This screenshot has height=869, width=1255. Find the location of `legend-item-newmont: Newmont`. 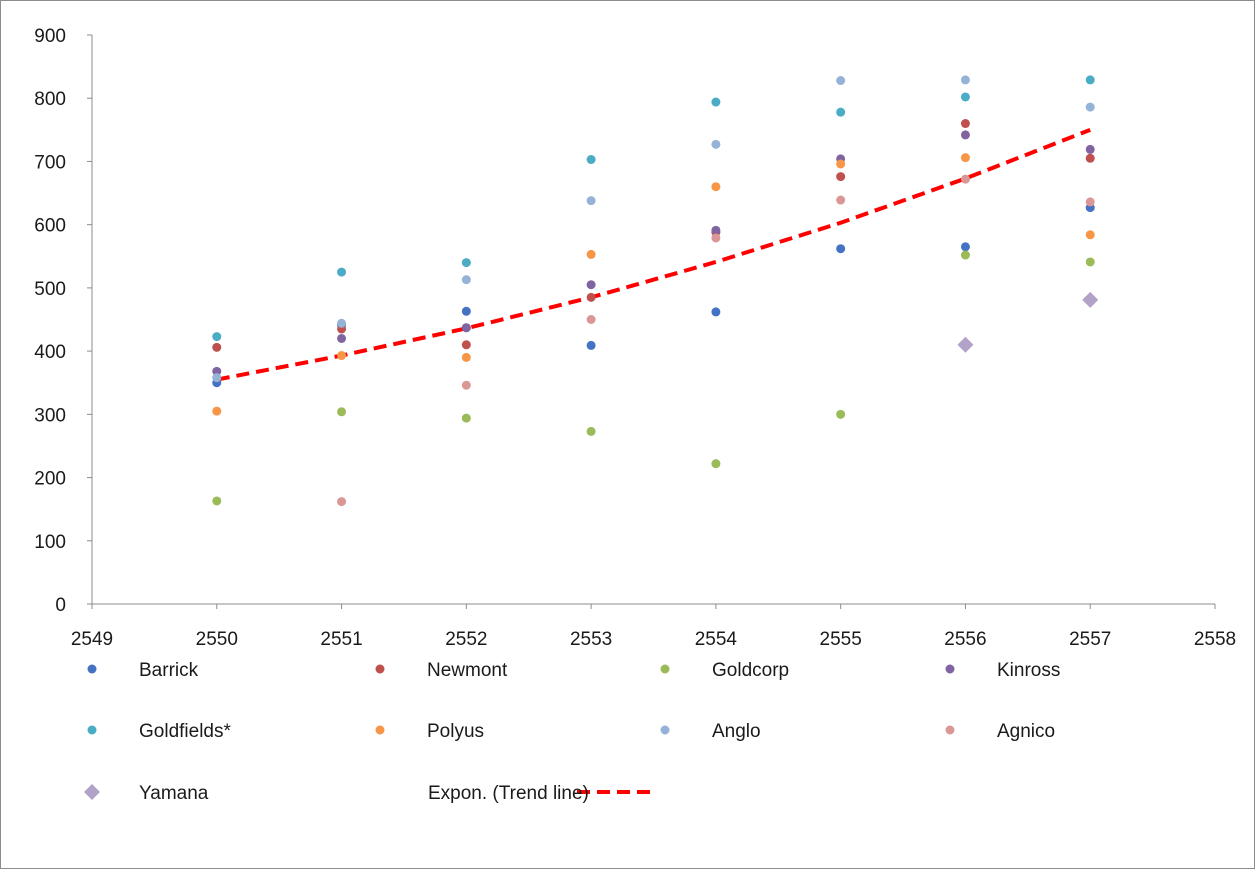

legend-item-newmont: Newmont is located at coordinates (441, 670).